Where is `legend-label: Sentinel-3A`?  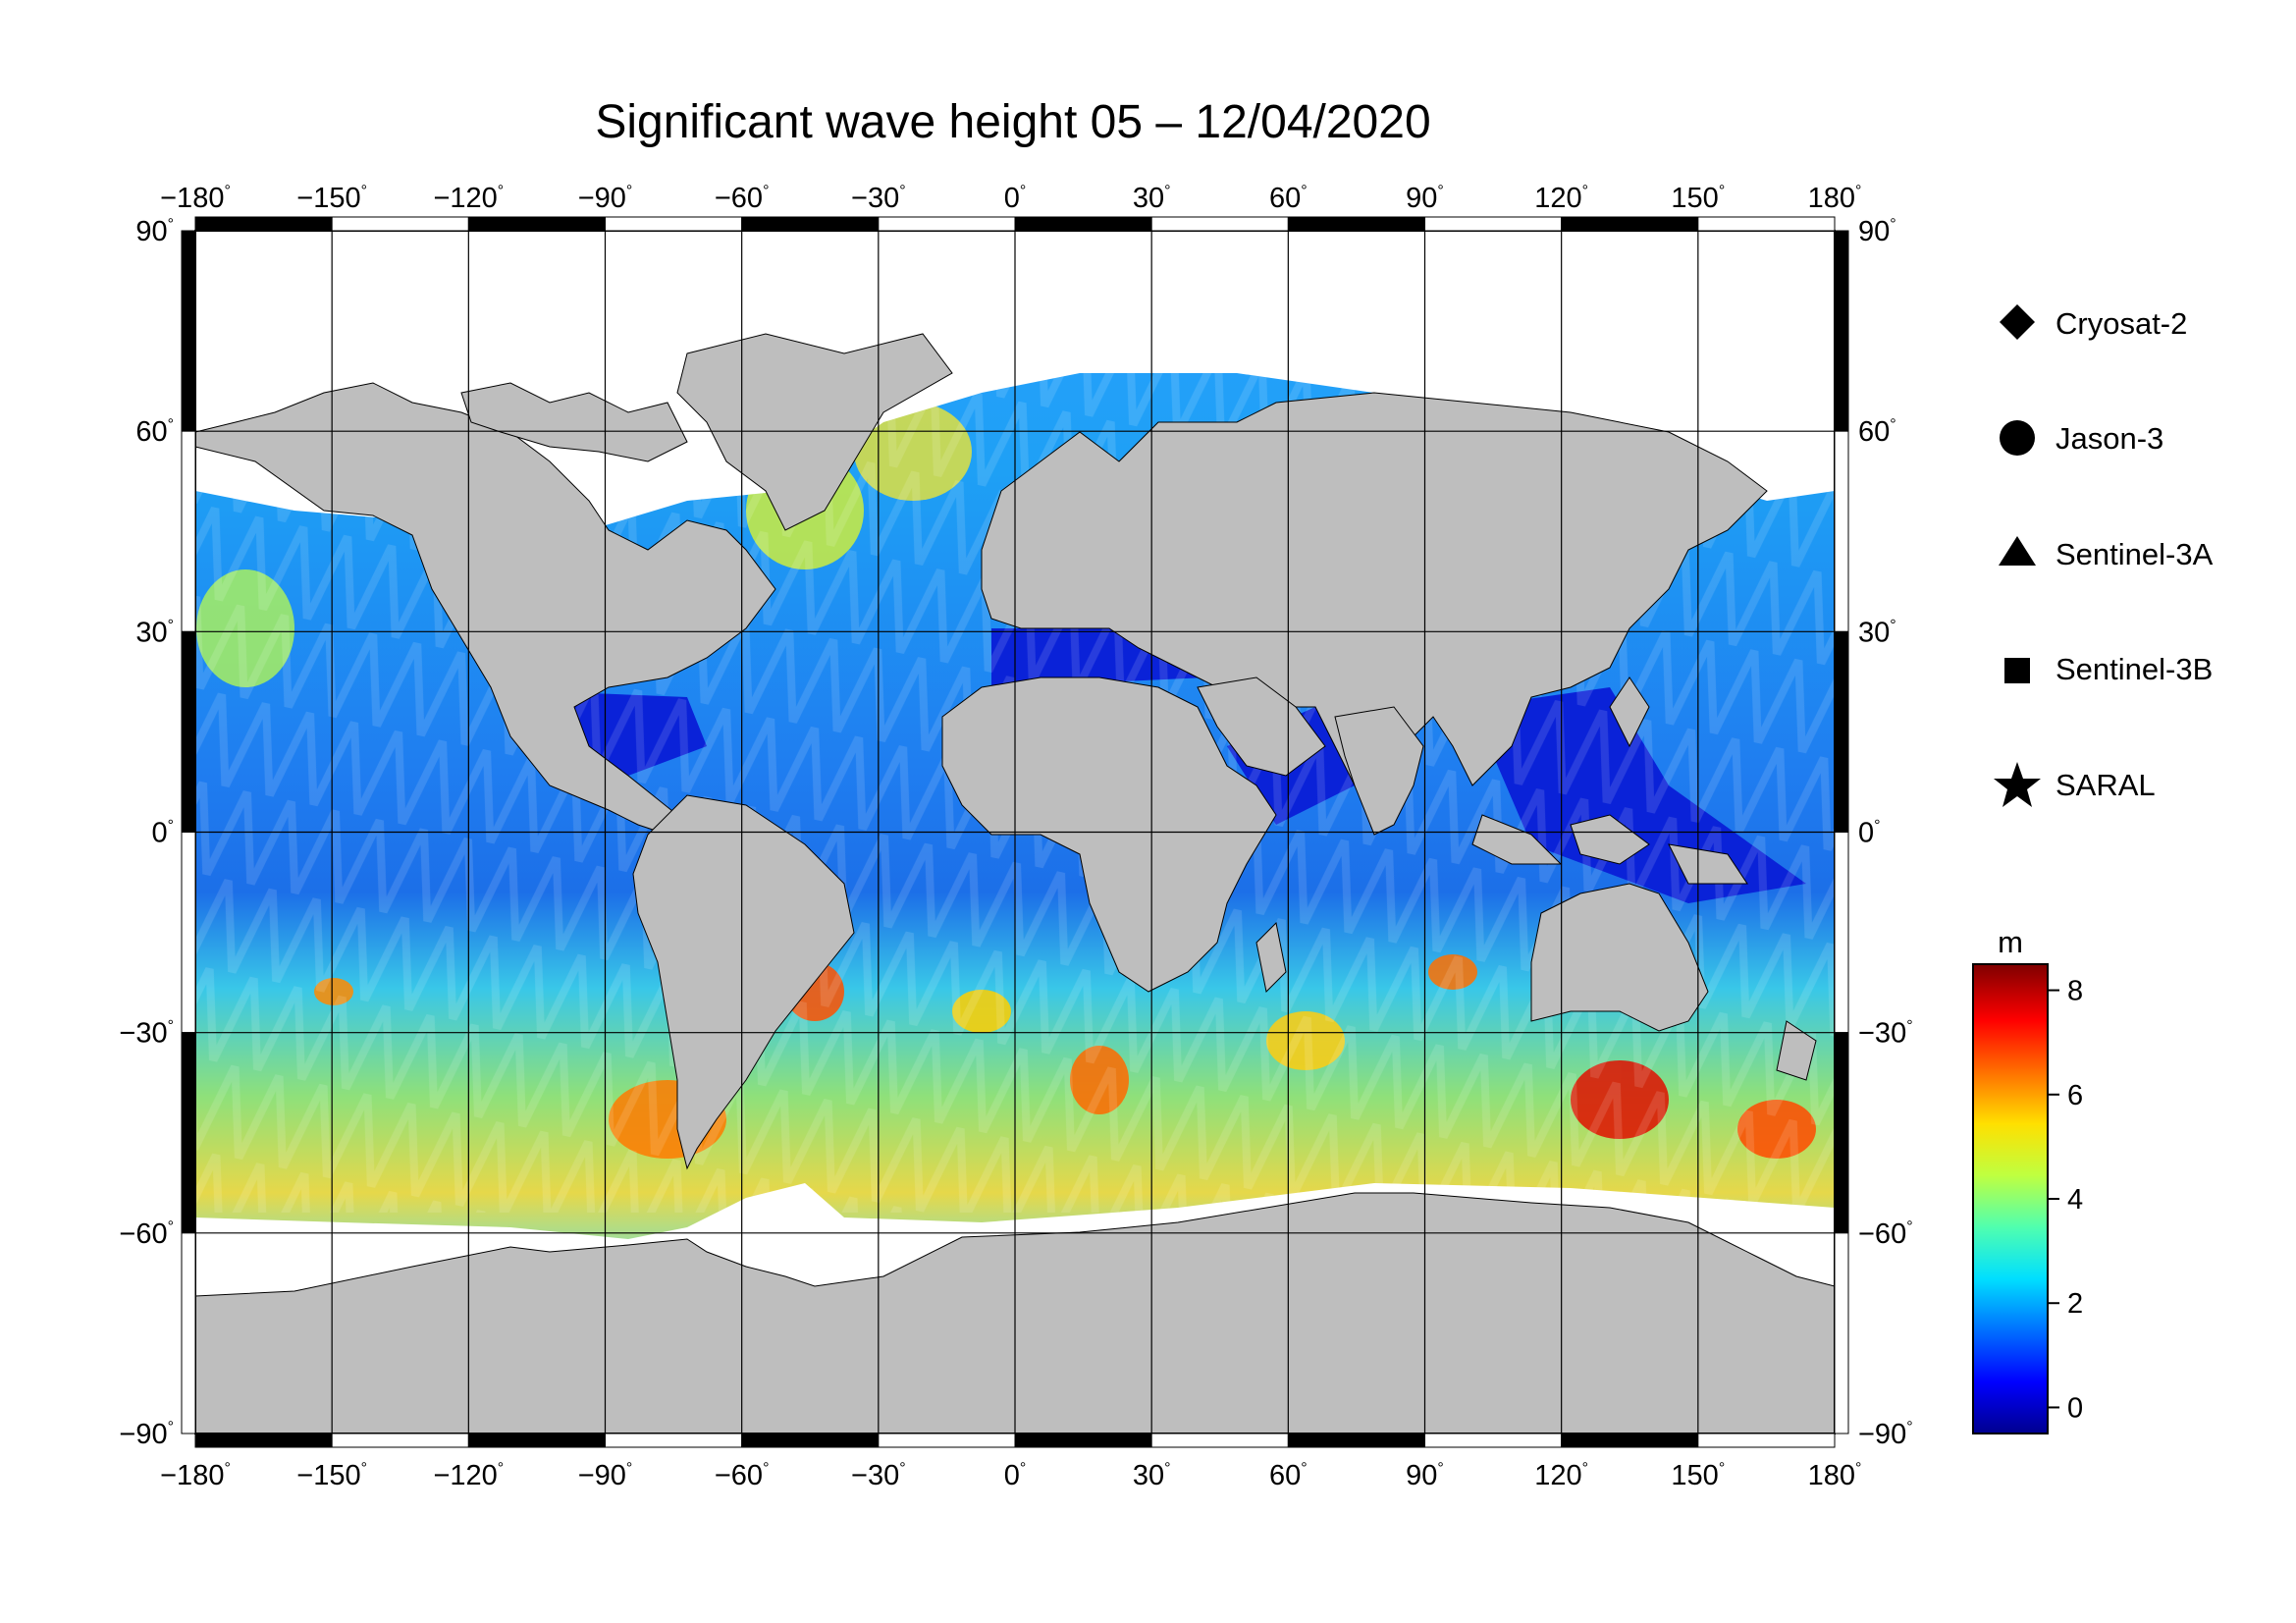
legend-label: Sentinel-3A is located at coordinates (2135, 554).